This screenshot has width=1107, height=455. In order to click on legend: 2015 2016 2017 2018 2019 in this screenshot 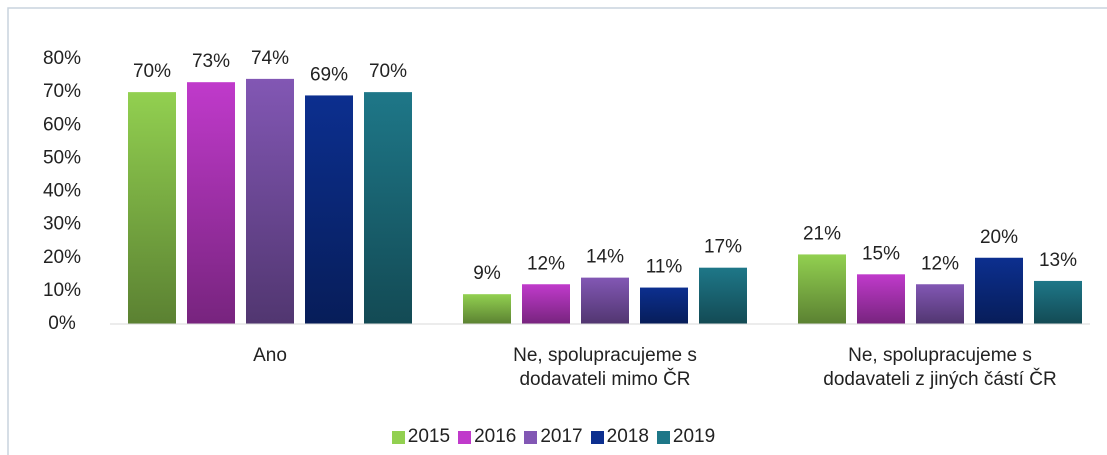, I will do `click(553, 437)`.